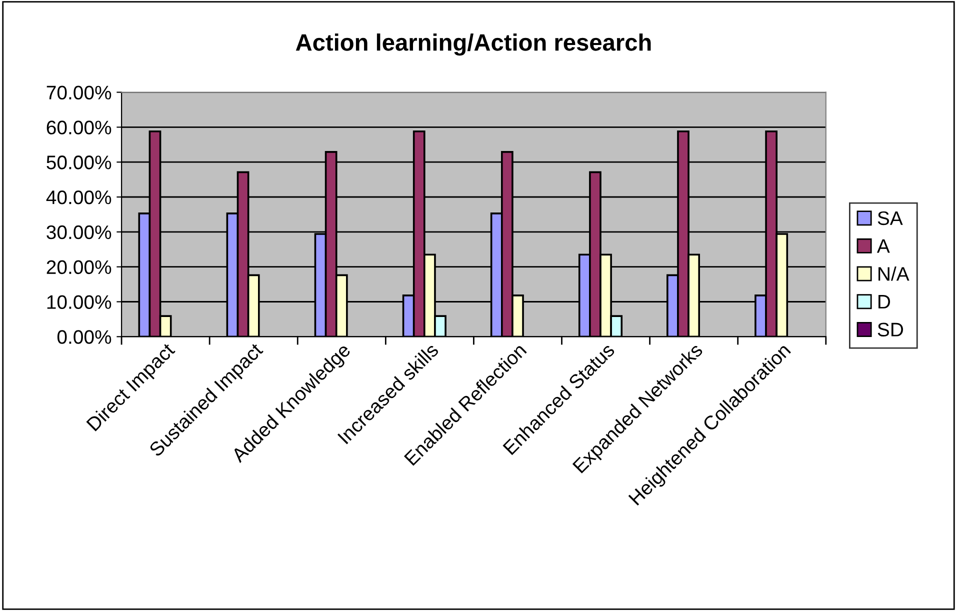 This screenshot has height=611, width=957. What do you see at coordinates (894, 273) in the screenshot?
I see `legend-label: N/A` at bounding box center [894, 273].